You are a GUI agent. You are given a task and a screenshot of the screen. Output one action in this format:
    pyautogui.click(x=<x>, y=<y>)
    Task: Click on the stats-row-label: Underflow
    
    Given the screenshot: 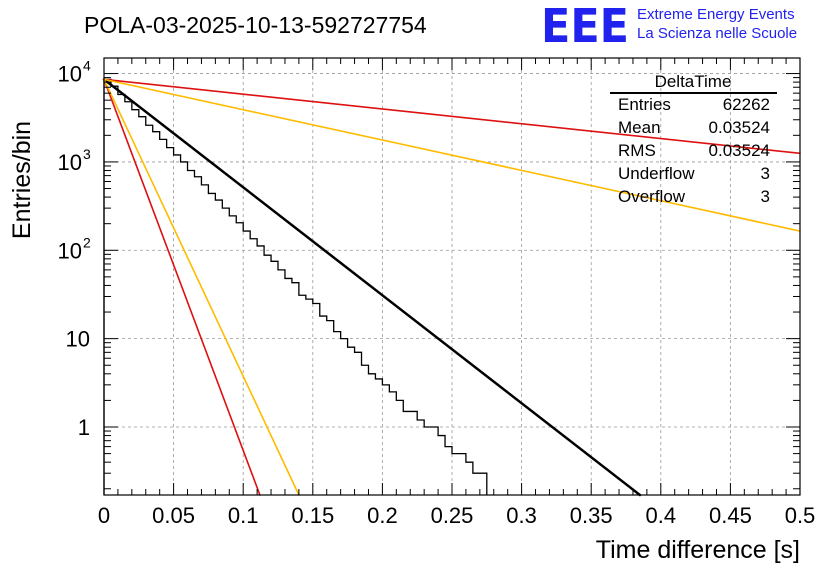 What is the action you would take?
    pyautogui.click(x=656, y=173)
    